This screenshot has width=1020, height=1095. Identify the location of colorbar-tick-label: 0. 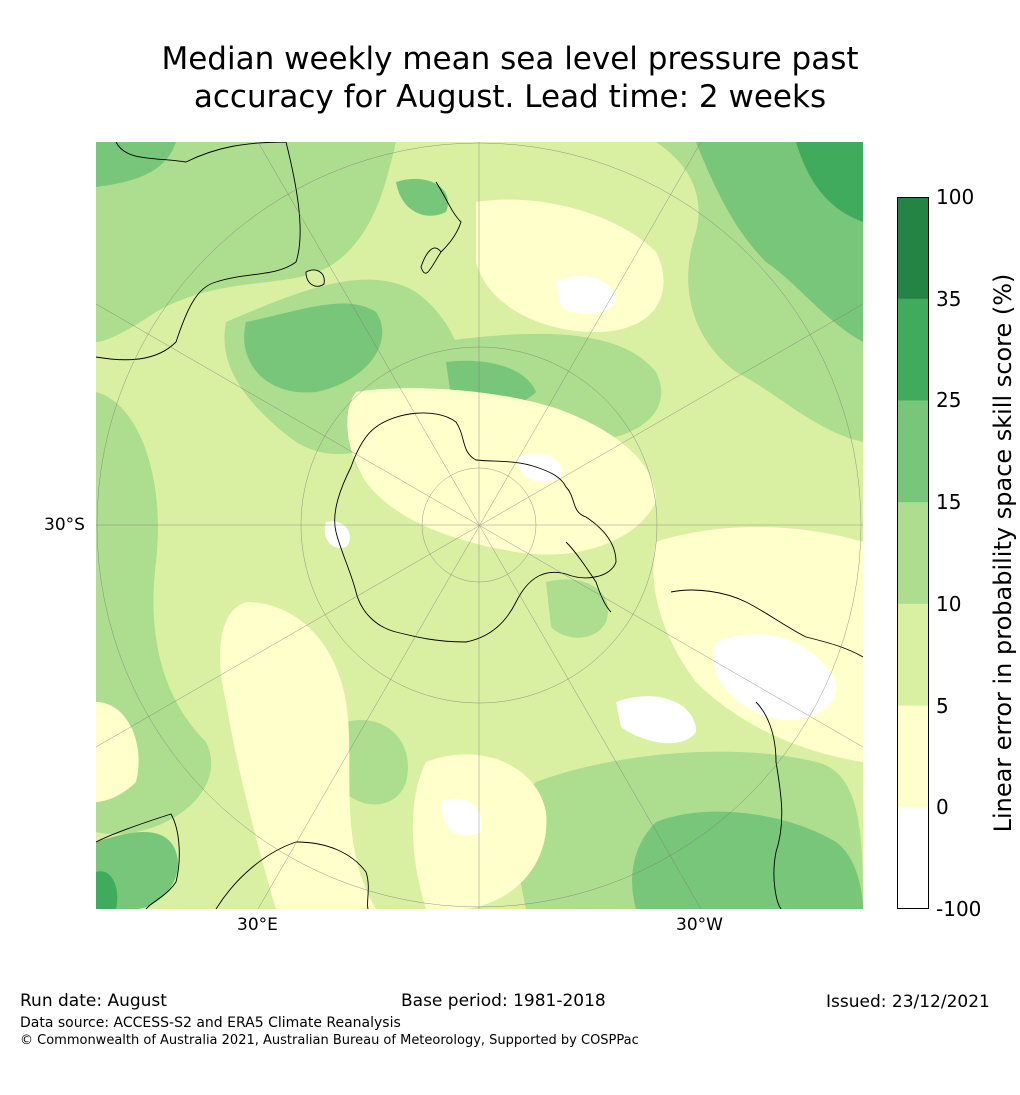
(942, 807).